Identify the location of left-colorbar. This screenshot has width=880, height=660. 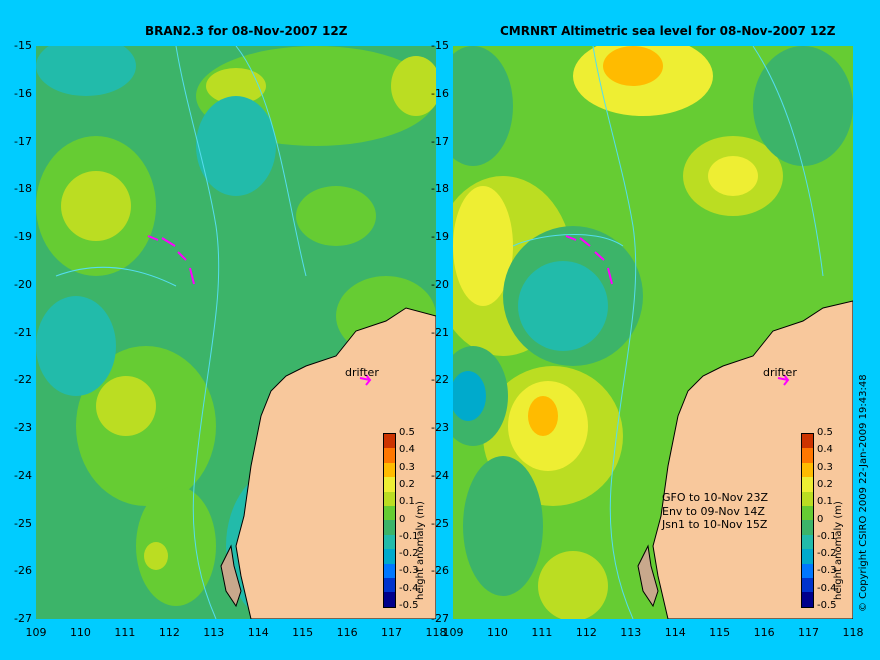
(389, 520).